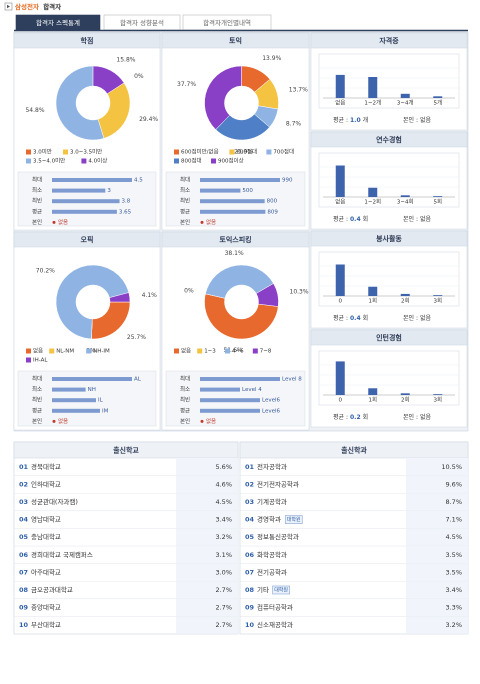 The width and height of the screenshot is (480, 684). I want to click on stat-value: 990, so click(287, 181).